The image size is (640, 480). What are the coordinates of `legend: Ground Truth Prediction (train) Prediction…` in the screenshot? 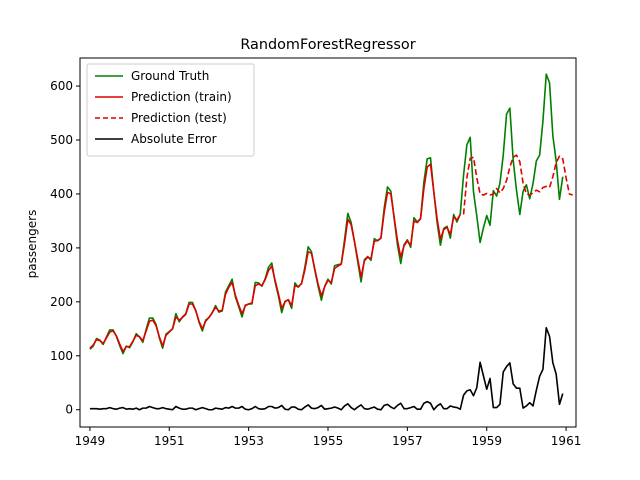 It's located at (170, 110).